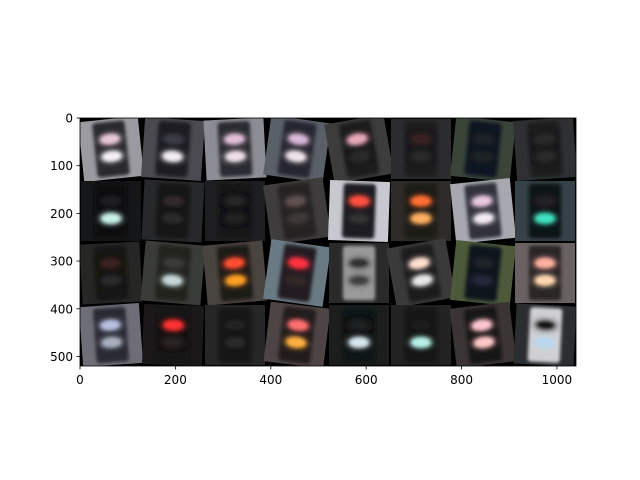 The width and height of the screenshot is (640, 480). Describe the element at coordinates (461, 380) in the screenshot. I see `x-tick-label: 800` at that location.